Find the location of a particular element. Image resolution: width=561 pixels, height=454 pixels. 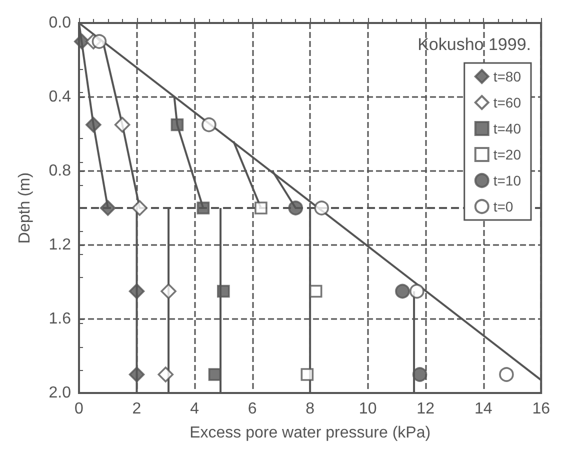

x-tick-label: 2 is located at coordinates (137, 409).